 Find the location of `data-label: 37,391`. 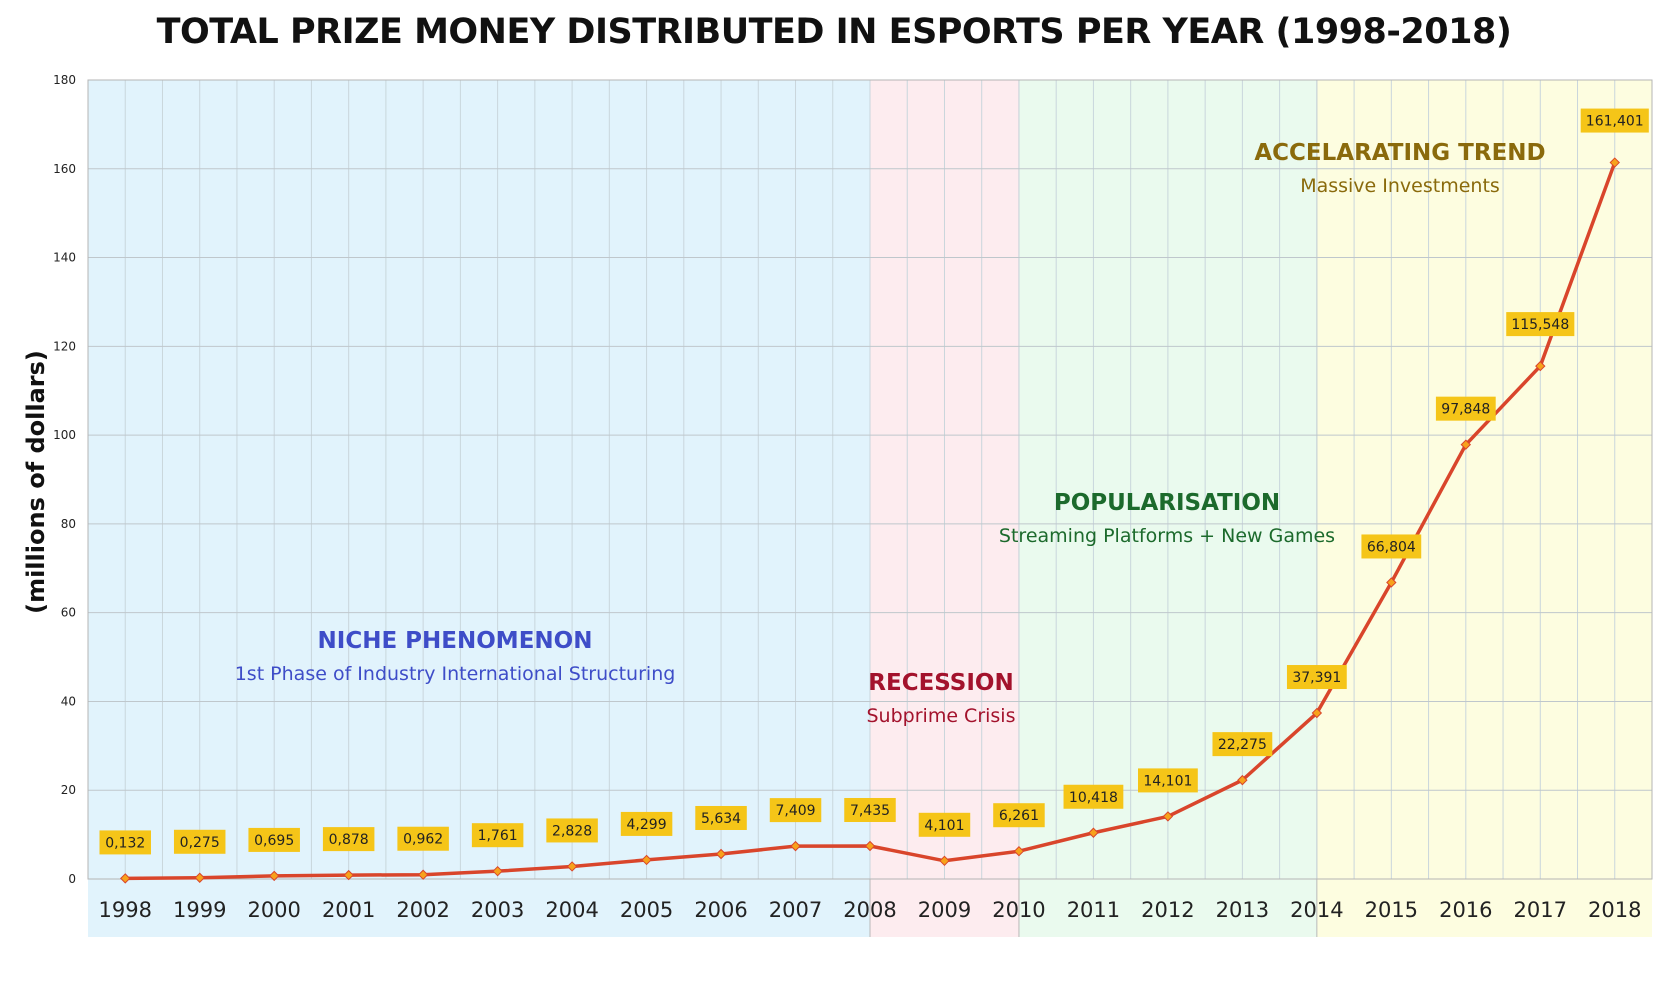

data-label: 37,391 is located at coordinates (1316, 678).